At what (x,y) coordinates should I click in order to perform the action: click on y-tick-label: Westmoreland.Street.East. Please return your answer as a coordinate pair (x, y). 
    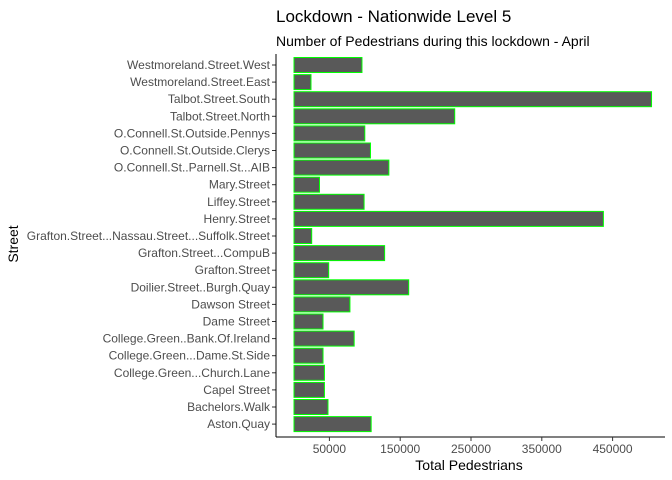
    Looking at the image, I should click on (200, 82).